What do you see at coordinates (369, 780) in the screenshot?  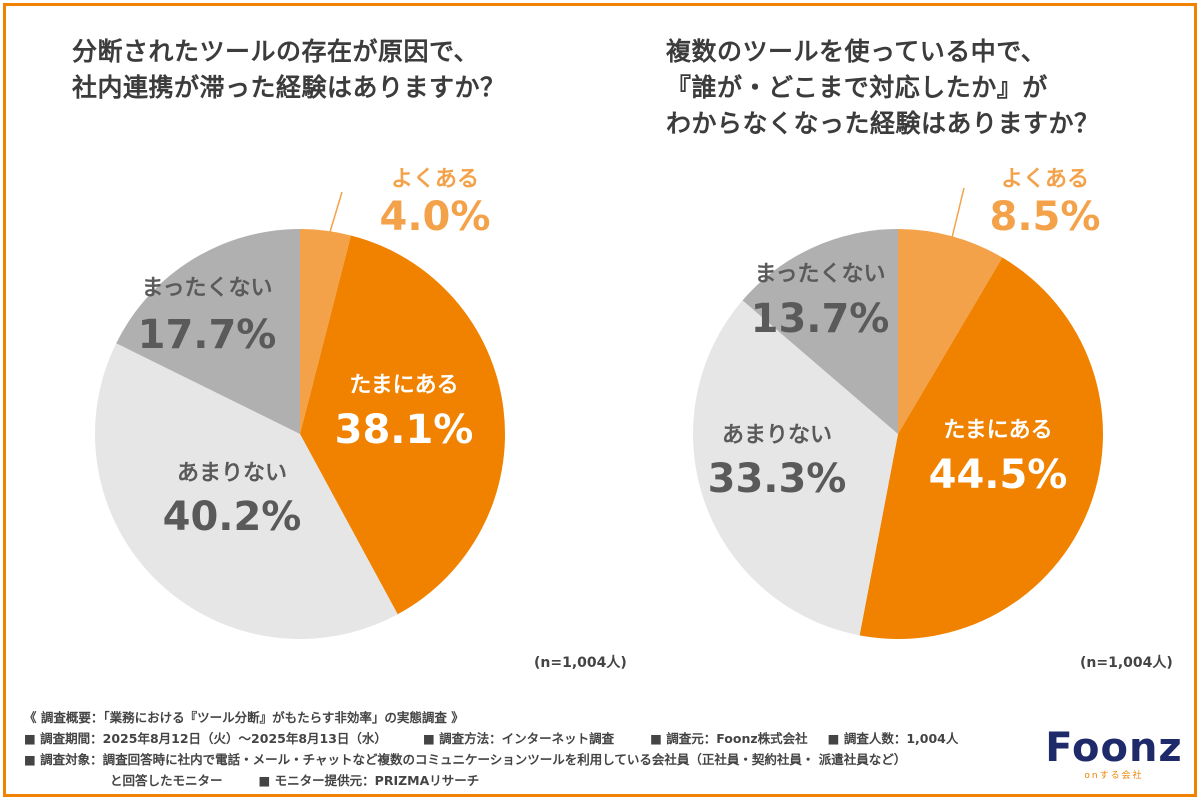 I see `survey-provider: ■ モニター提供元：PRIZMAリサーチ` at bounding box center [369, 780].